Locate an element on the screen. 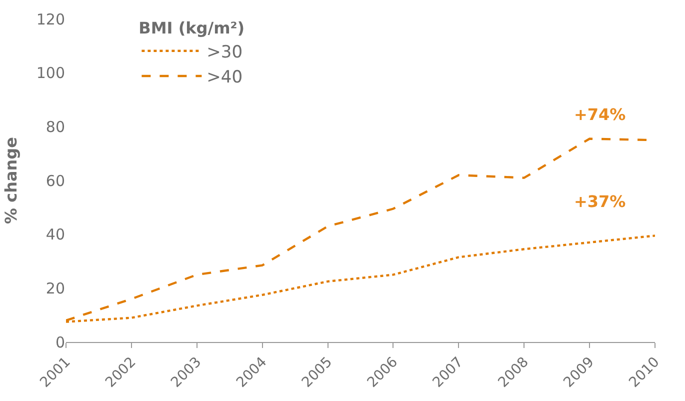  y-tick-label: 20 is located at coordinates (55, 288).